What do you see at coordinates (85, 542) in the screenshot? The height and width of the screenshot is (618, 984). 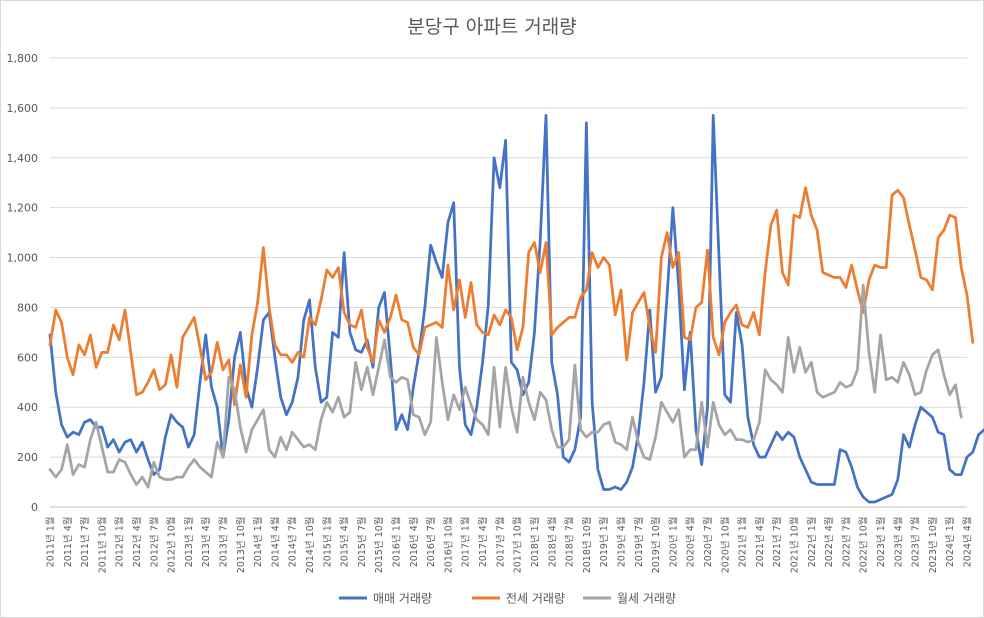 I see `x-tick-label: 2011년 7월` at bounding box center [85, 542].